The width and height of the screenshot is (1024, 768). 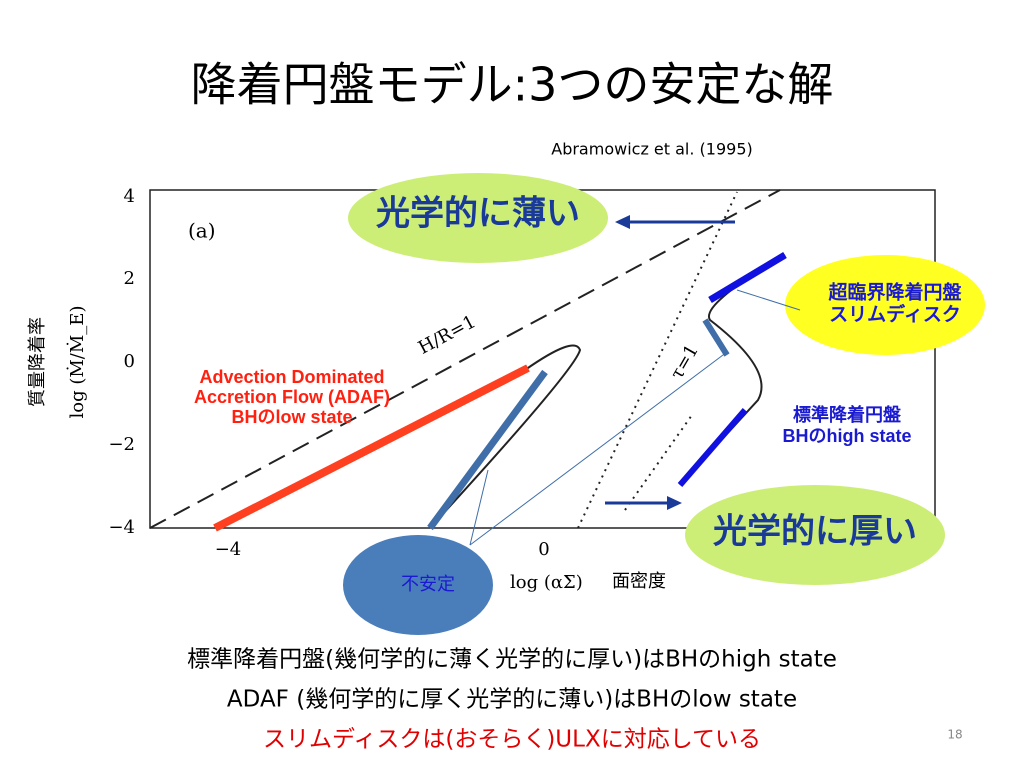 I want to click on callout: BHのhigh state, so click(x=846, y=436).